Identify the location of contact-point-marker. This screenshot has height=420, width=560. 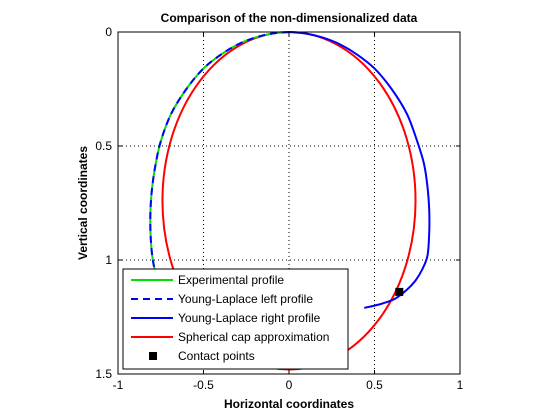
(399, 291).